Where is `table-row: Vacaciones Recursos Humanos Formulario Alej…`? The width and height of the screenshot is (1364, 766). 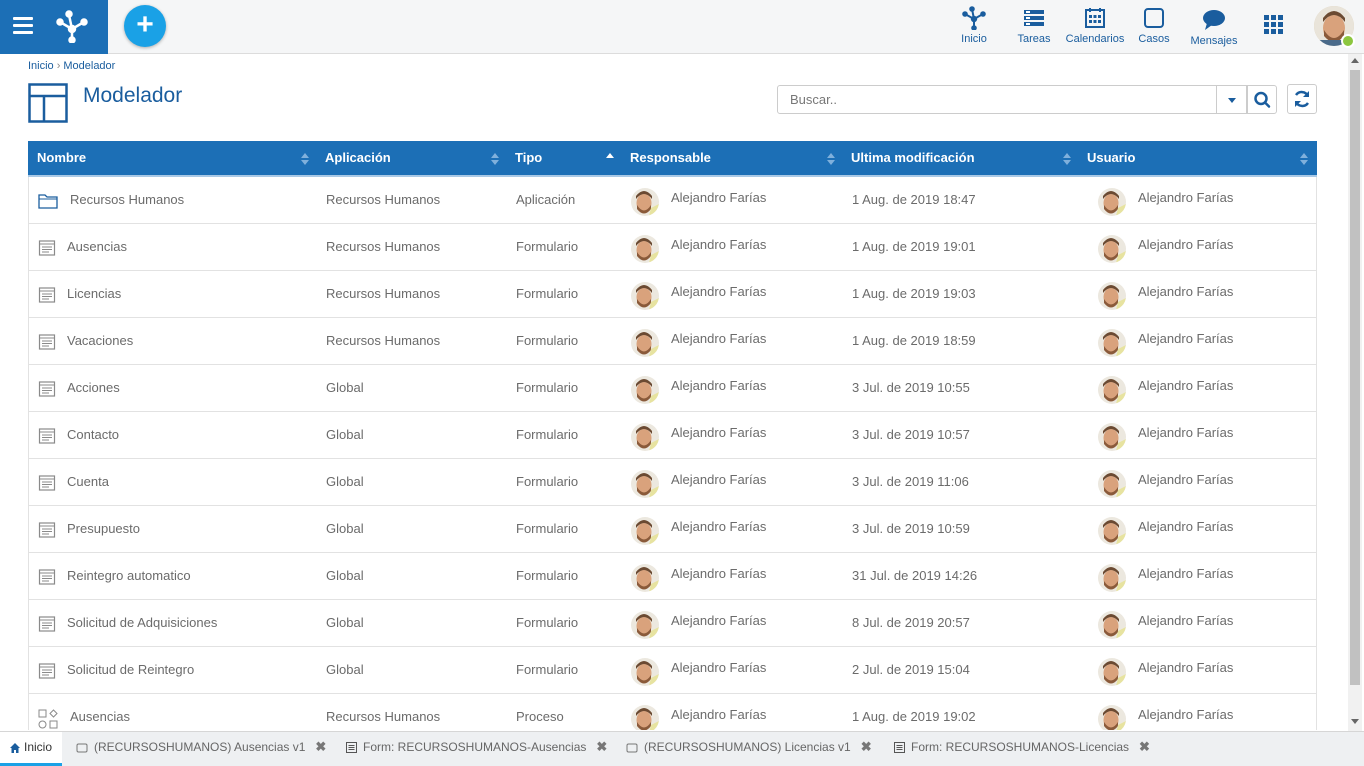 table-row: Vacaciones Recursos Humanos Formulario Alej… is located at coordinates (672, 341).